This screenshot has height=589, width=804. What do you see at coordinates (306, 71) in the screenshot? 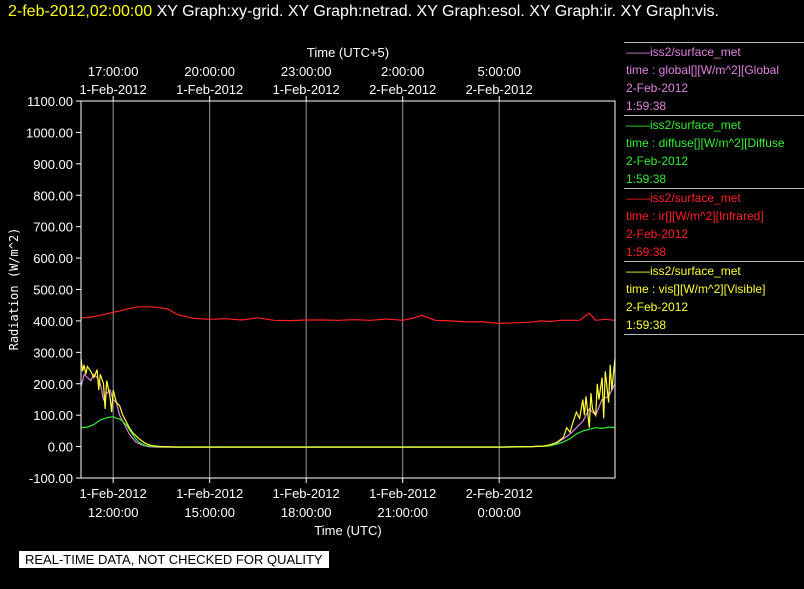
I see `x-top-tick-time: 23:00:00` at bounding box center [306, 71].